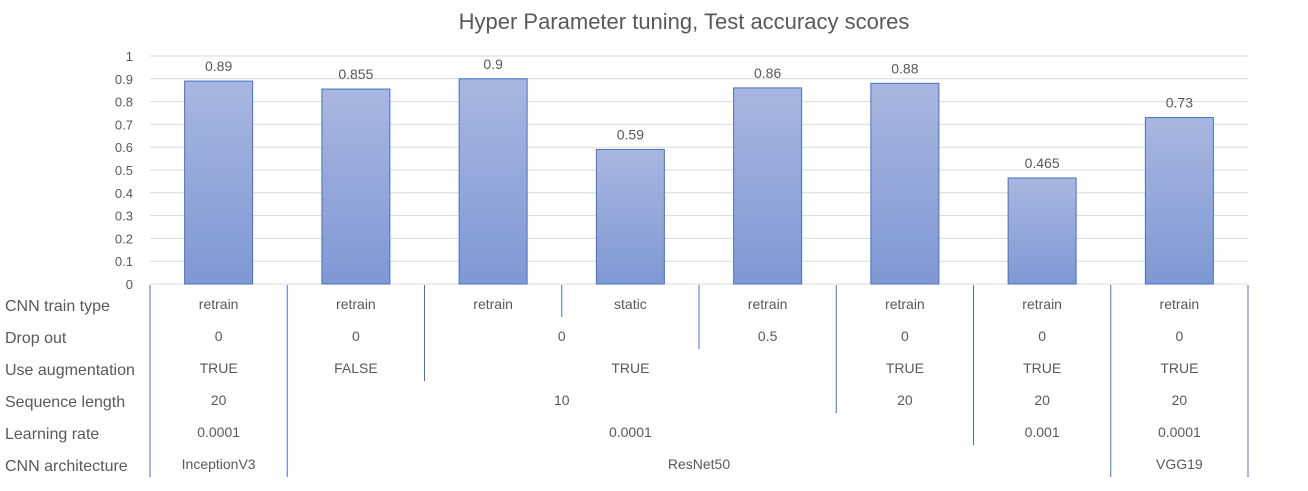  What do you see at coordinates (124, 79) in the screenshot?
I see `y-tick-label: 0.9` at bounding box center [124, 79].